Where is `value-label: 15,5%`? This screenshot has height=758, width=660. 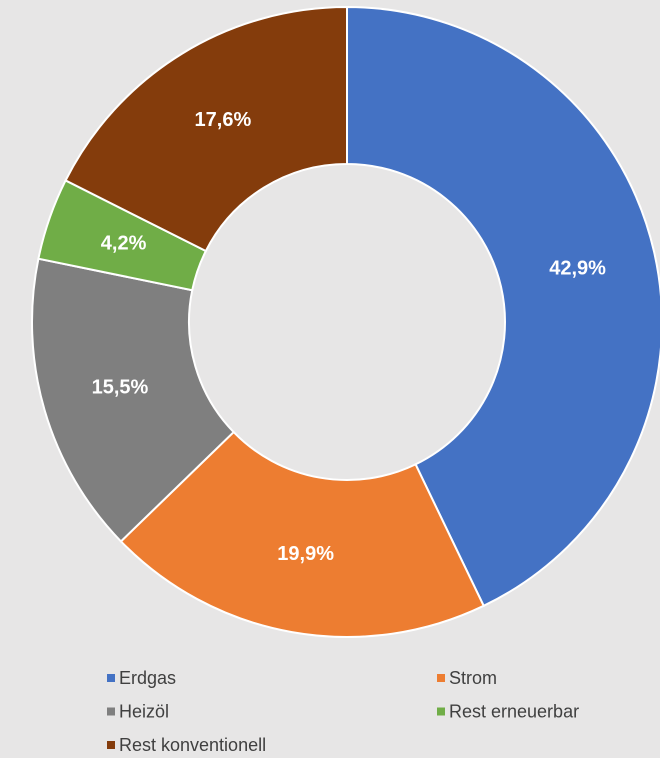
value-label: 15,5% is located at coordinates (120, 388).